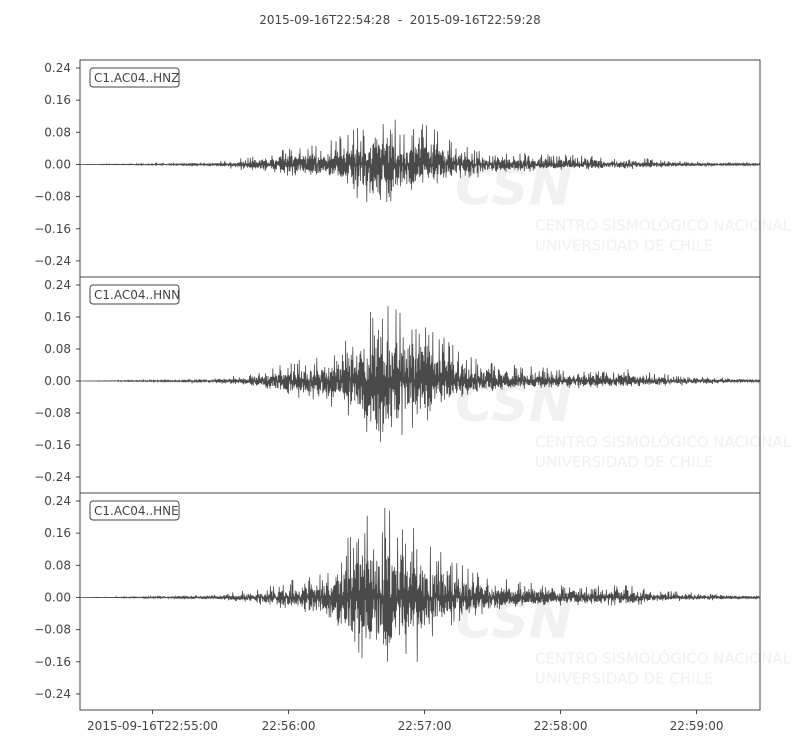 The height and width of the screenshot is (750, 800). What do you see at coordinates (325, 20) in the screenshot?
I see `title-start-time: 2015-09-16T22:54:28` at bounding box center [325, 20].